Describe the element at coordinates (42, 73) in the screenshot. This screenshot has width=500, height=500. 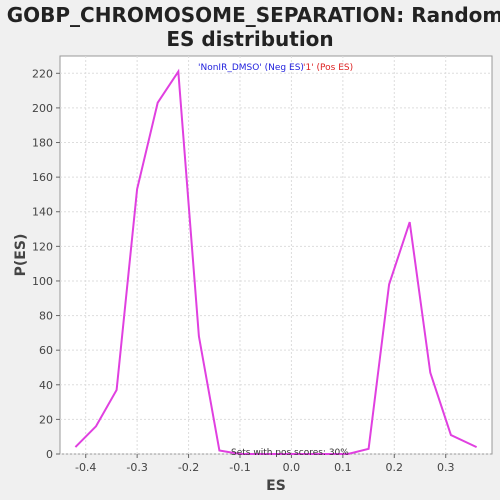
I see `y-tick-label-11: 220` at that location.